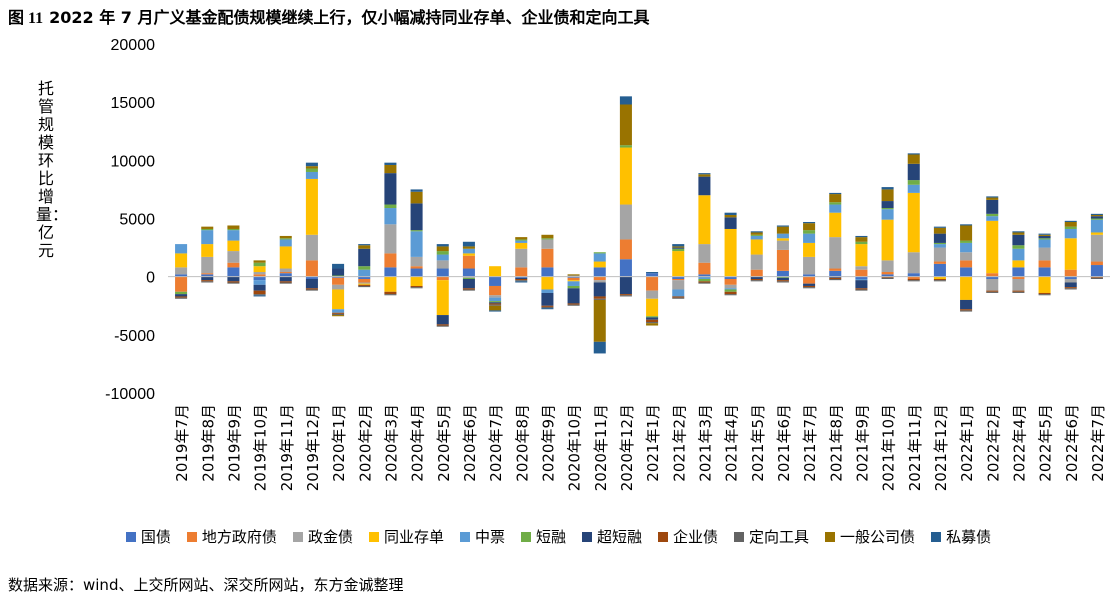 This screenshot has width=1117, height=608. I want to click on legend-item: 企业债, so click(688, 536).